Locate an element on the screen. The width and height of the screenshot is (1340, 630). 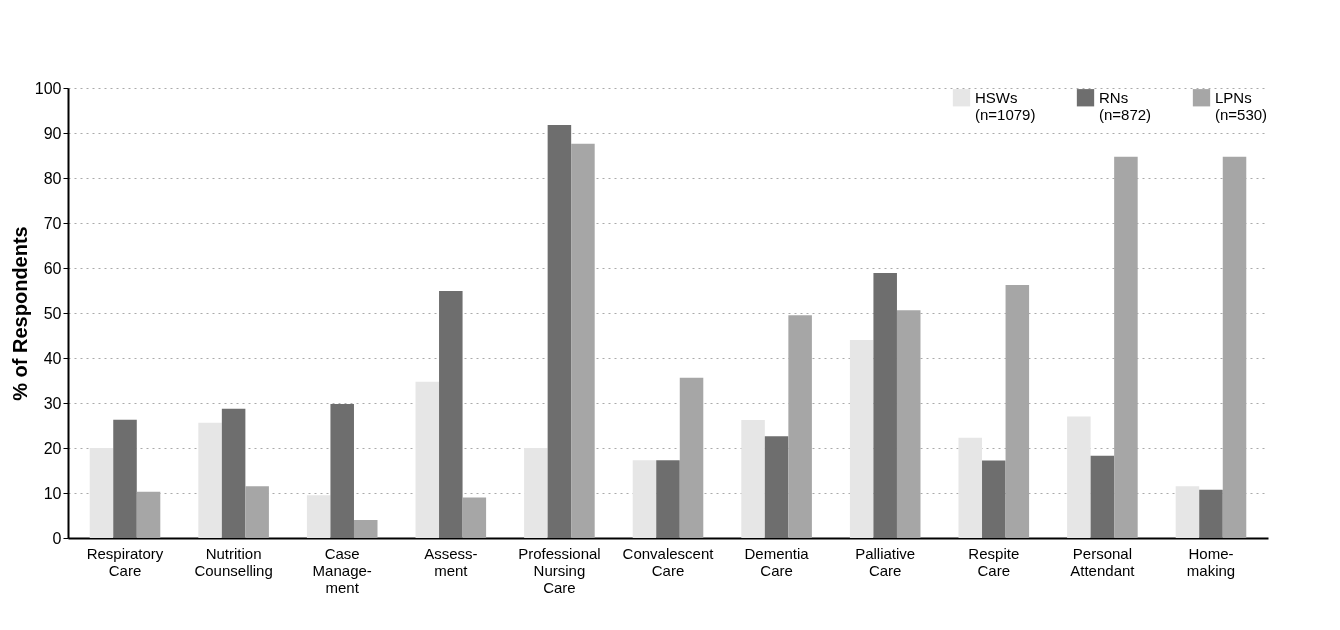
x-tick-label: Respite Care is located at coordinates (994, 561).